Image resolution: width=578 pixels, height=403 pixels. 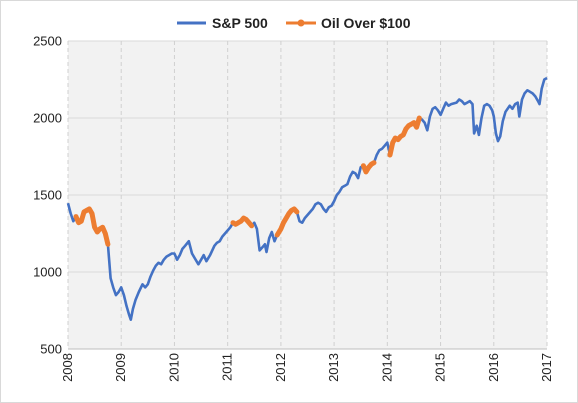 What do you see at coordinates (301, 23) in the screenshot?
I see `legend-marker-oil` at bounding box center [301, 23].